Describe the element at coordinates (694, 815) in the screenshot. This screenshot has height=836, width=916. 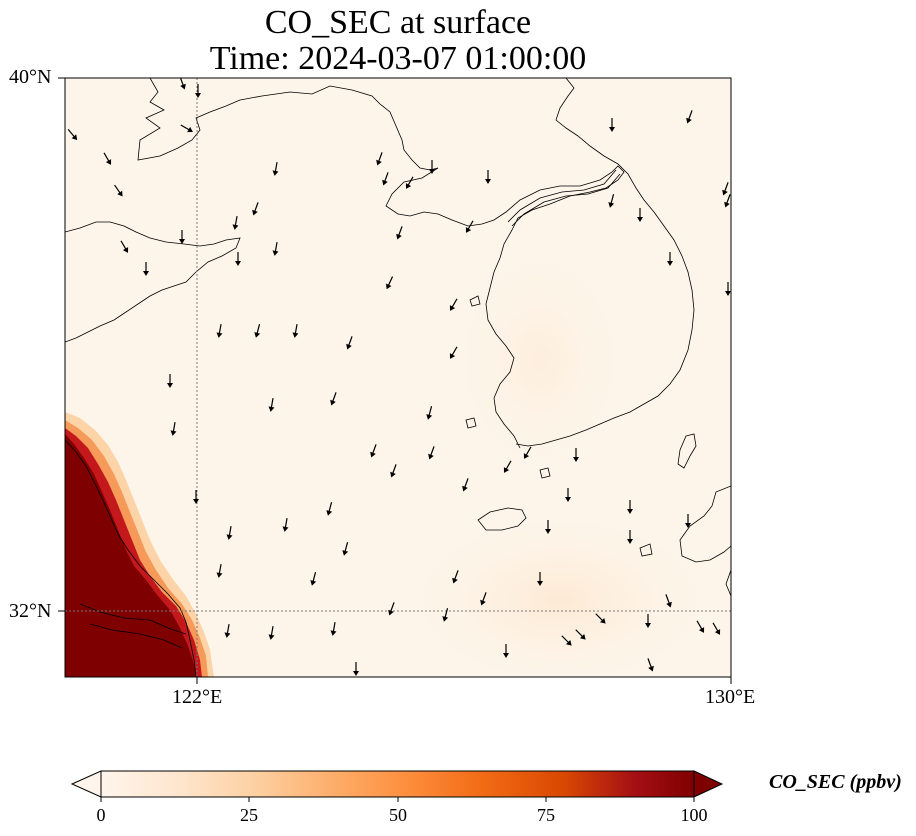
I see `colorbar-tick-label: 100` at that location.